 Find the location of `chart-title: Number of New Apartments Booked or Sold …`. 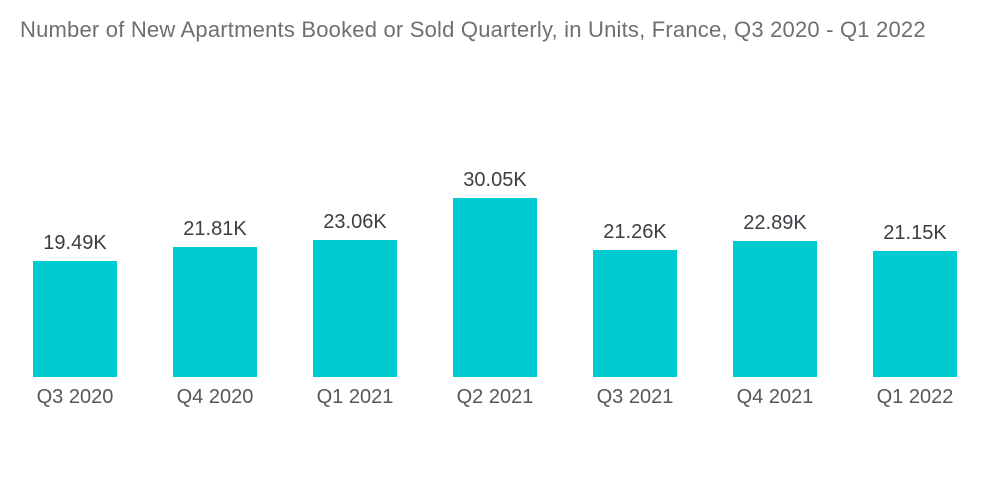

chart-title: Number of New Apartments Booked or Sold … is located at coordinates (473, 29).